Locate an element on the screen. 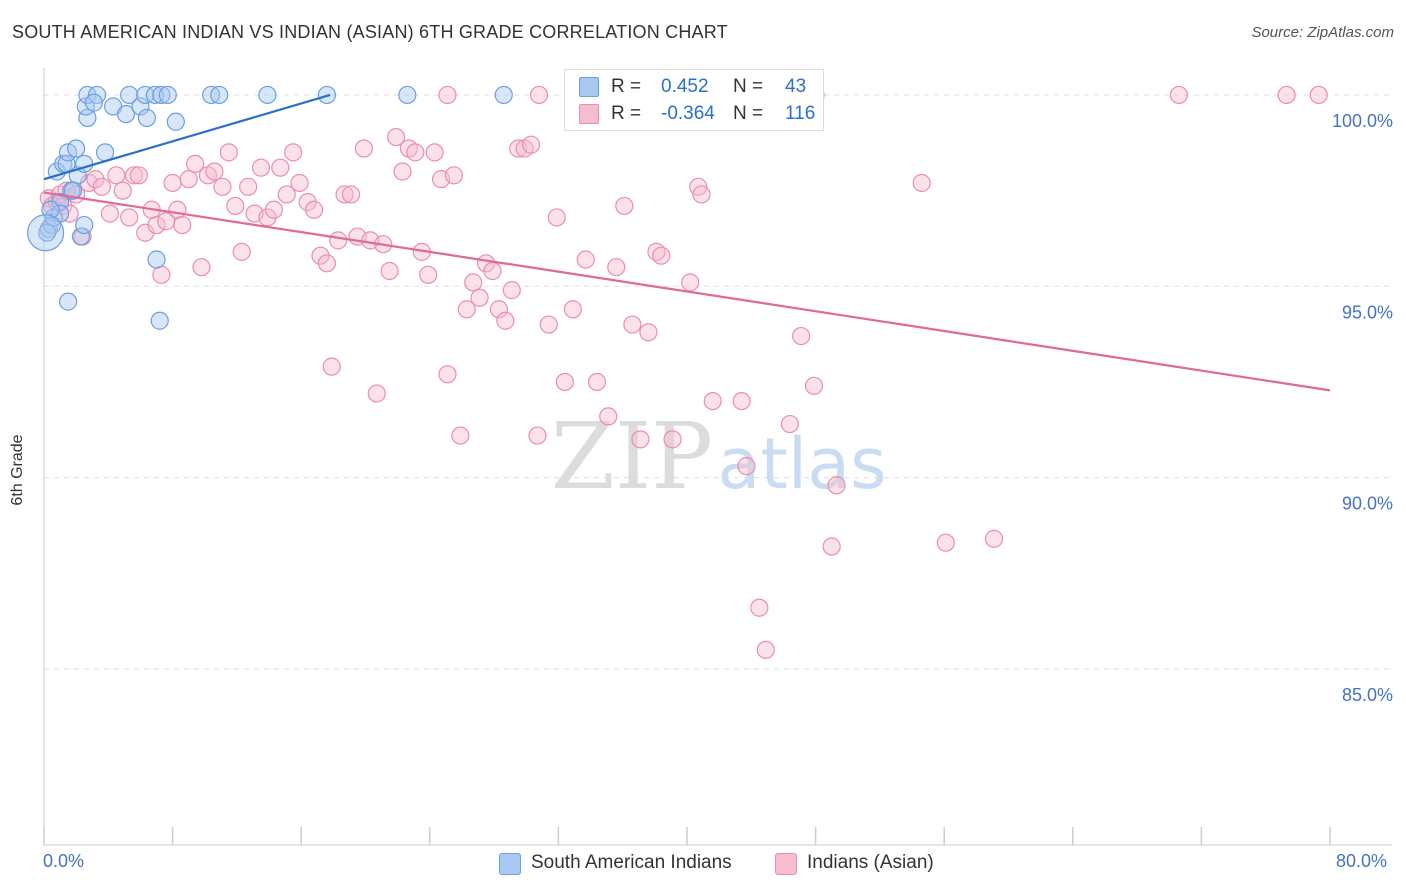 The width and height of the screenshot is (1406, 892). legend-n-value: 116 is located at coordinates (800, 113).